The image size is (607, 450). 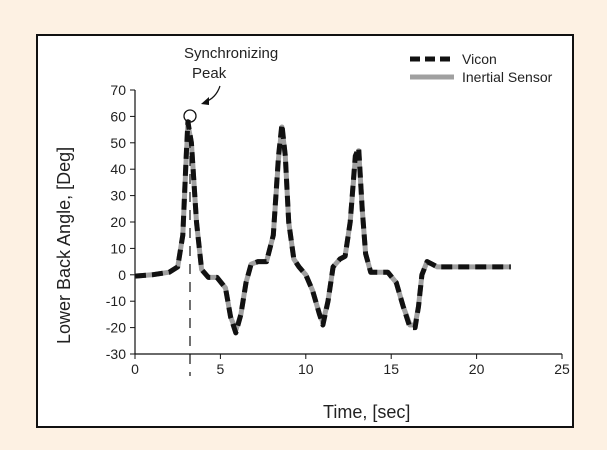 I want to click on y-tick-label: 20, so click(x=118, y=222).